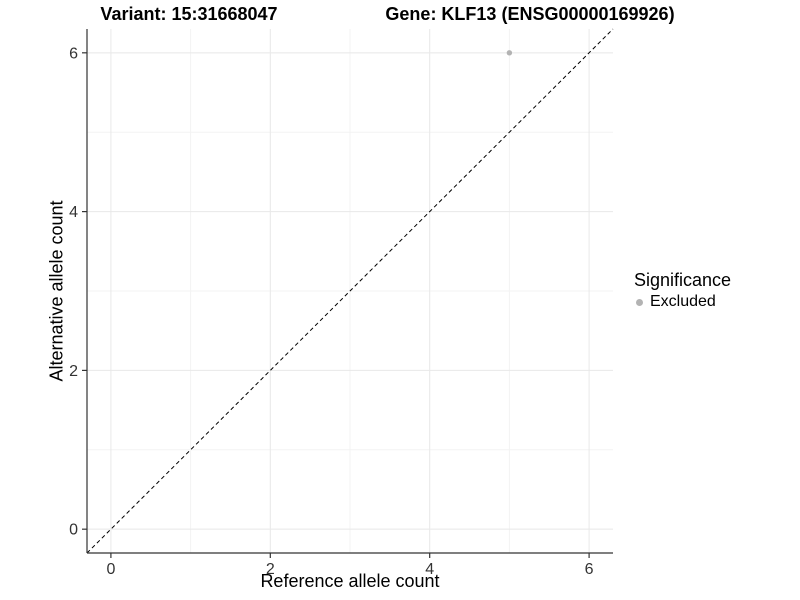  I want to click on legend-title: Significance, so click(683, 280).